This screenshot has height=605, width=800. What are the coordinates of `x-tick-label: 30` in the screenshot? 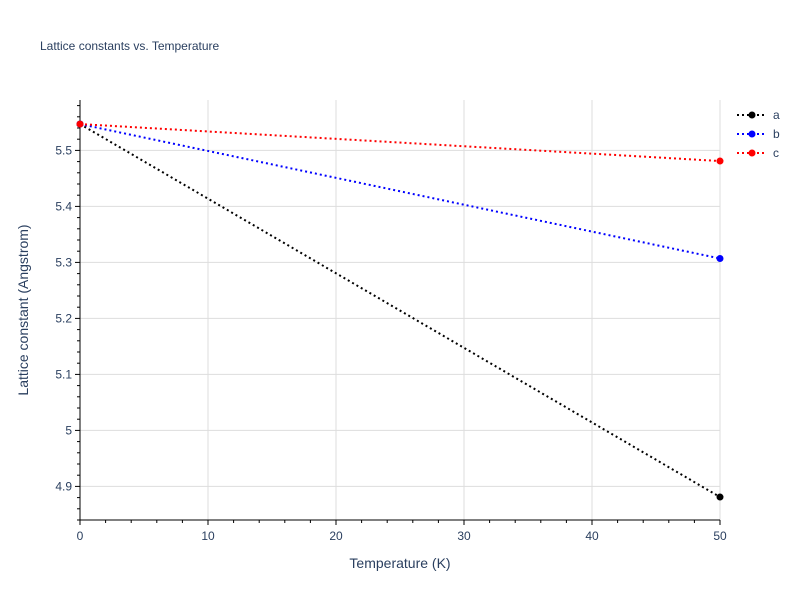 It's located at (464, 536).